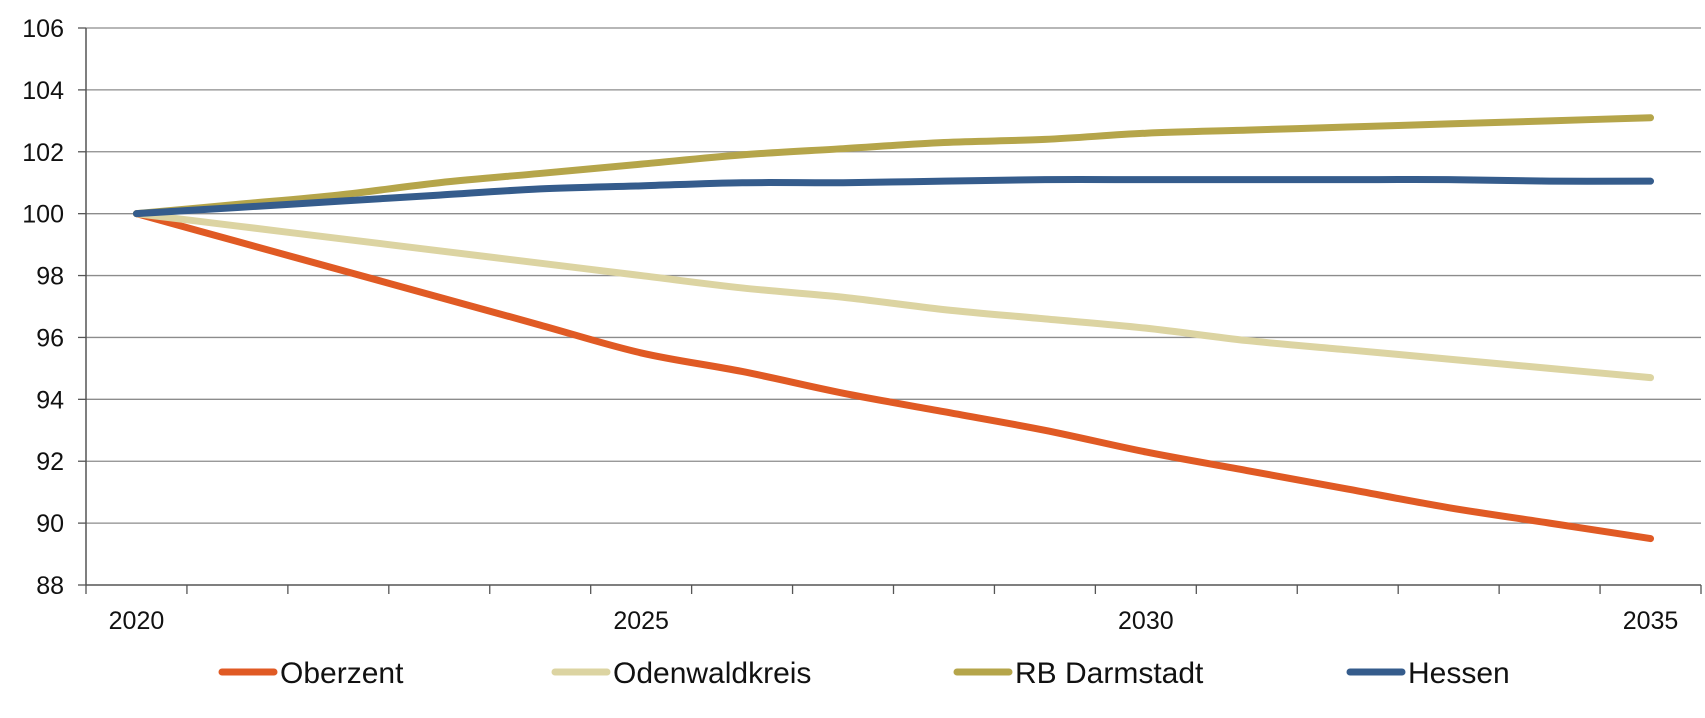 Image resolution: width=1705 pixels, height=718 pixels. I want to click on legend-item-odenwaldkreis: Odenwaldkreis, so click(681, 673).